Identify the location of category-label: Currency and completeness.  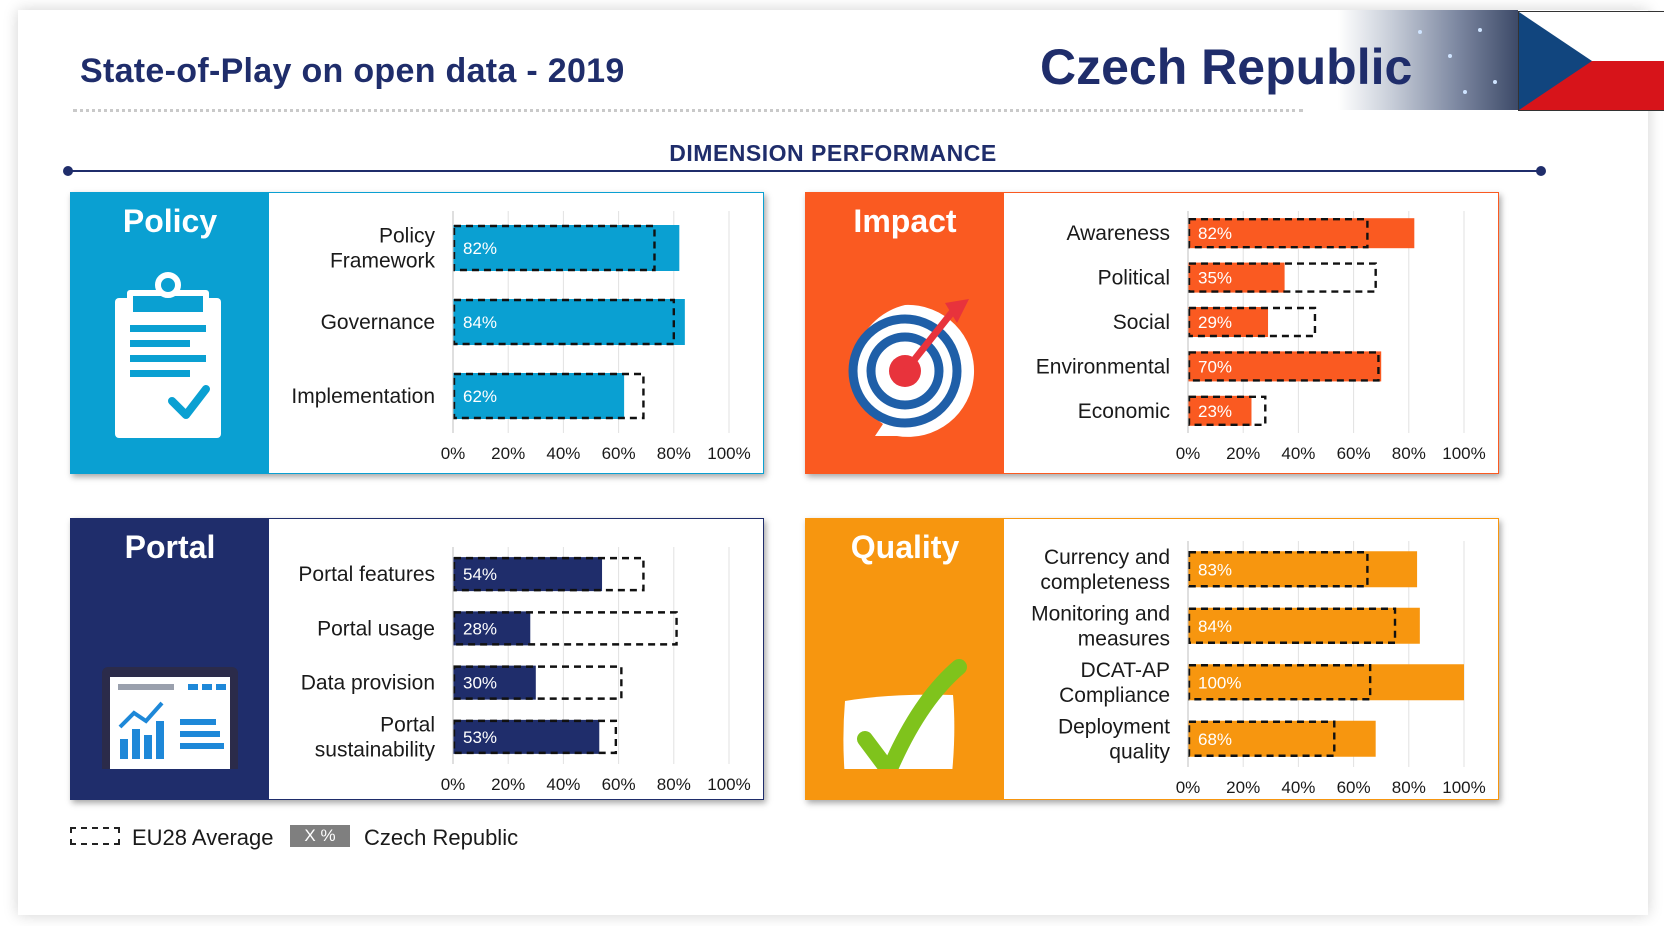
(1105, 570).